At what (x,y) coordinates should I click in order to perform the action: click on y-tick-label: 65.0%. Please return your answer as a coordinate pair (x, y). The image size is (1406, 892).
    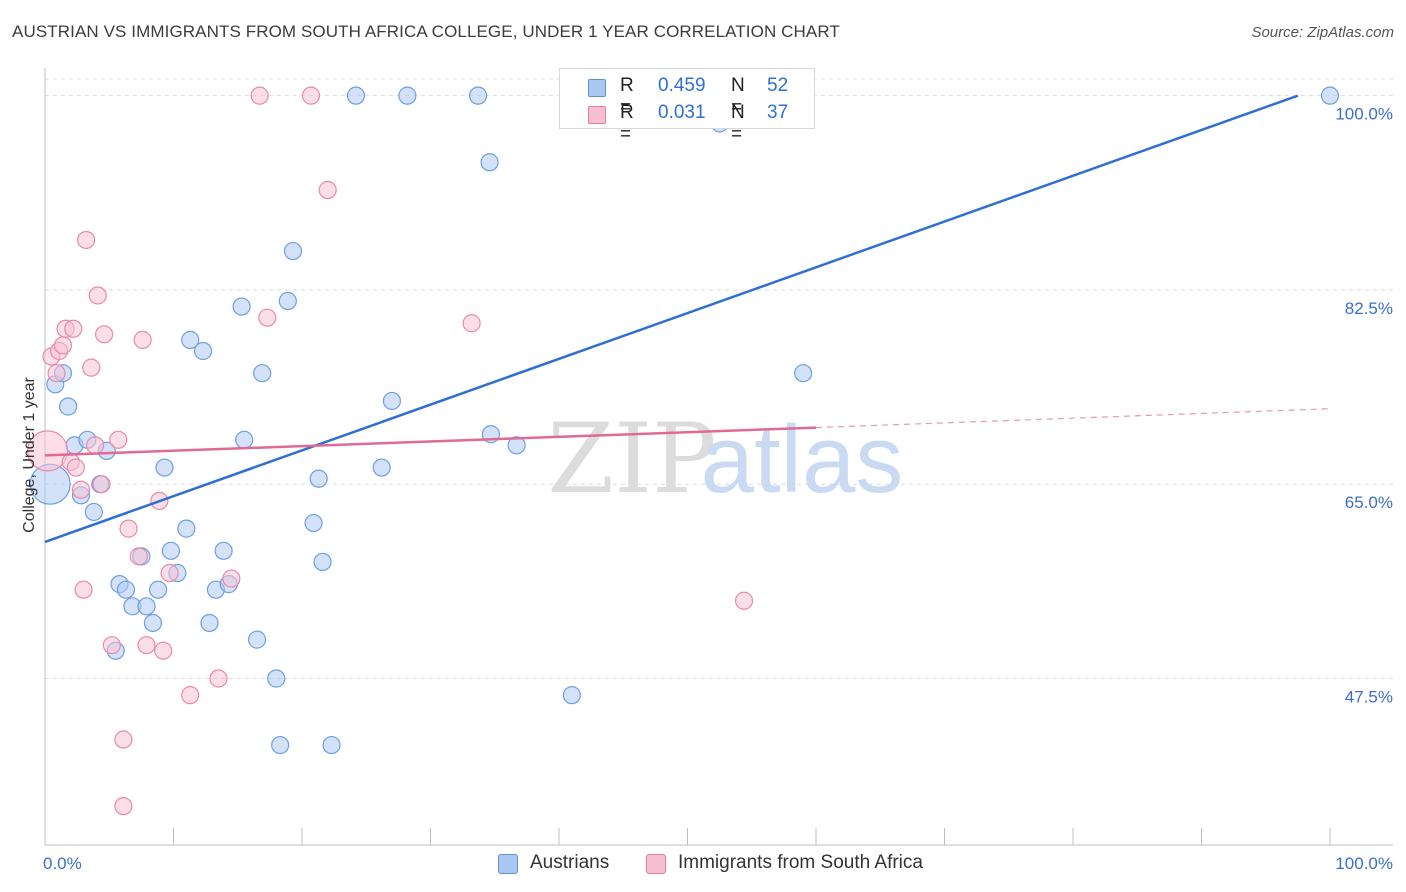
    Looking at the image, I should click on (1369, 502).